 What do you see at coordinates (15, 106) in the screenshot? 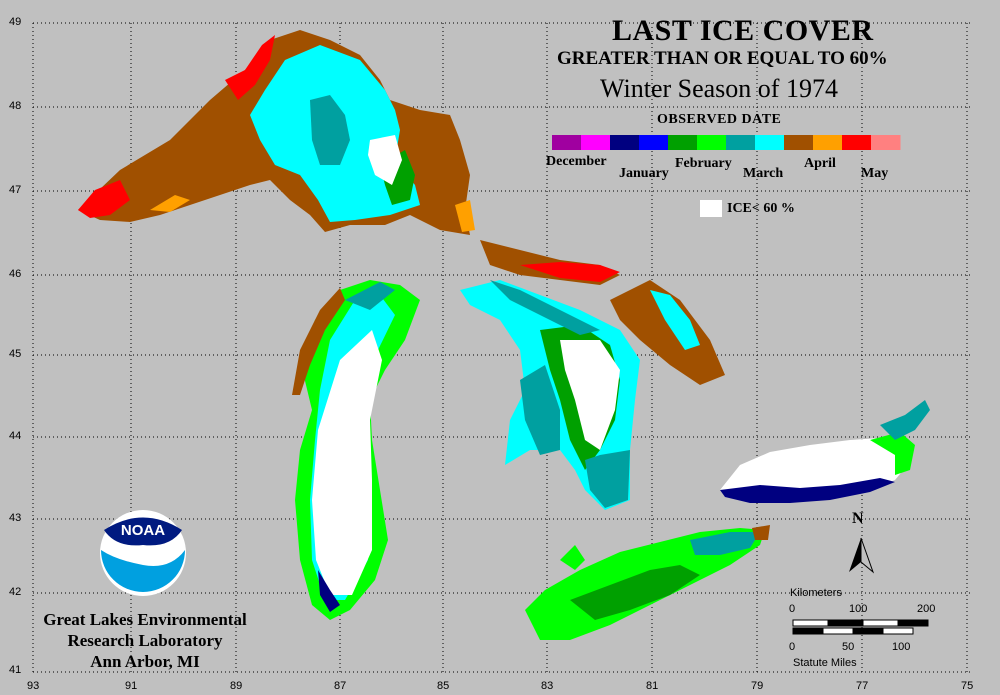
I see `lat-label: 48` at bounding box center [15, 106].